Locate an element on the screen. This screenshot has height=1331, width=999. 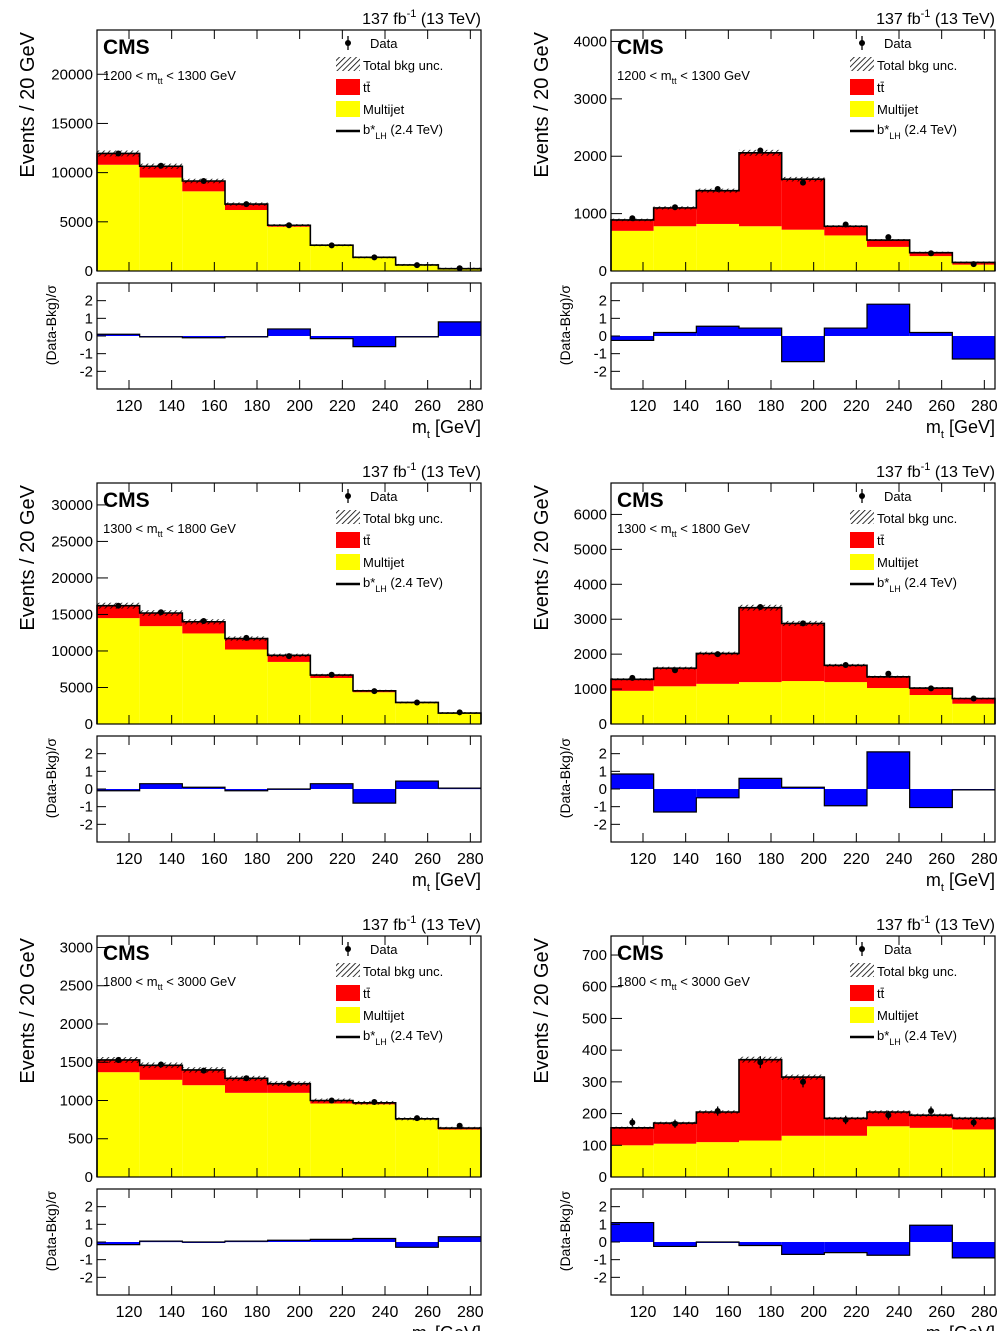
region-label-part: 1200 < m is located at coordinates (644, 75).